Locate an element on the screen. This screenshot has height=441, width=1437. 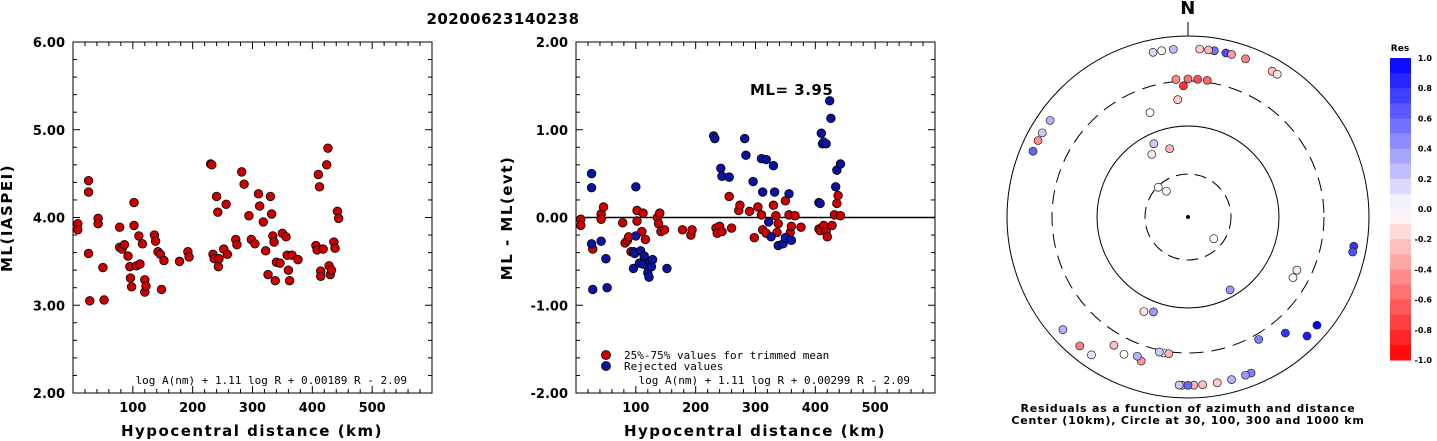
colorbar-tick-label: 0.8 is located at coordinates (1425, 88).